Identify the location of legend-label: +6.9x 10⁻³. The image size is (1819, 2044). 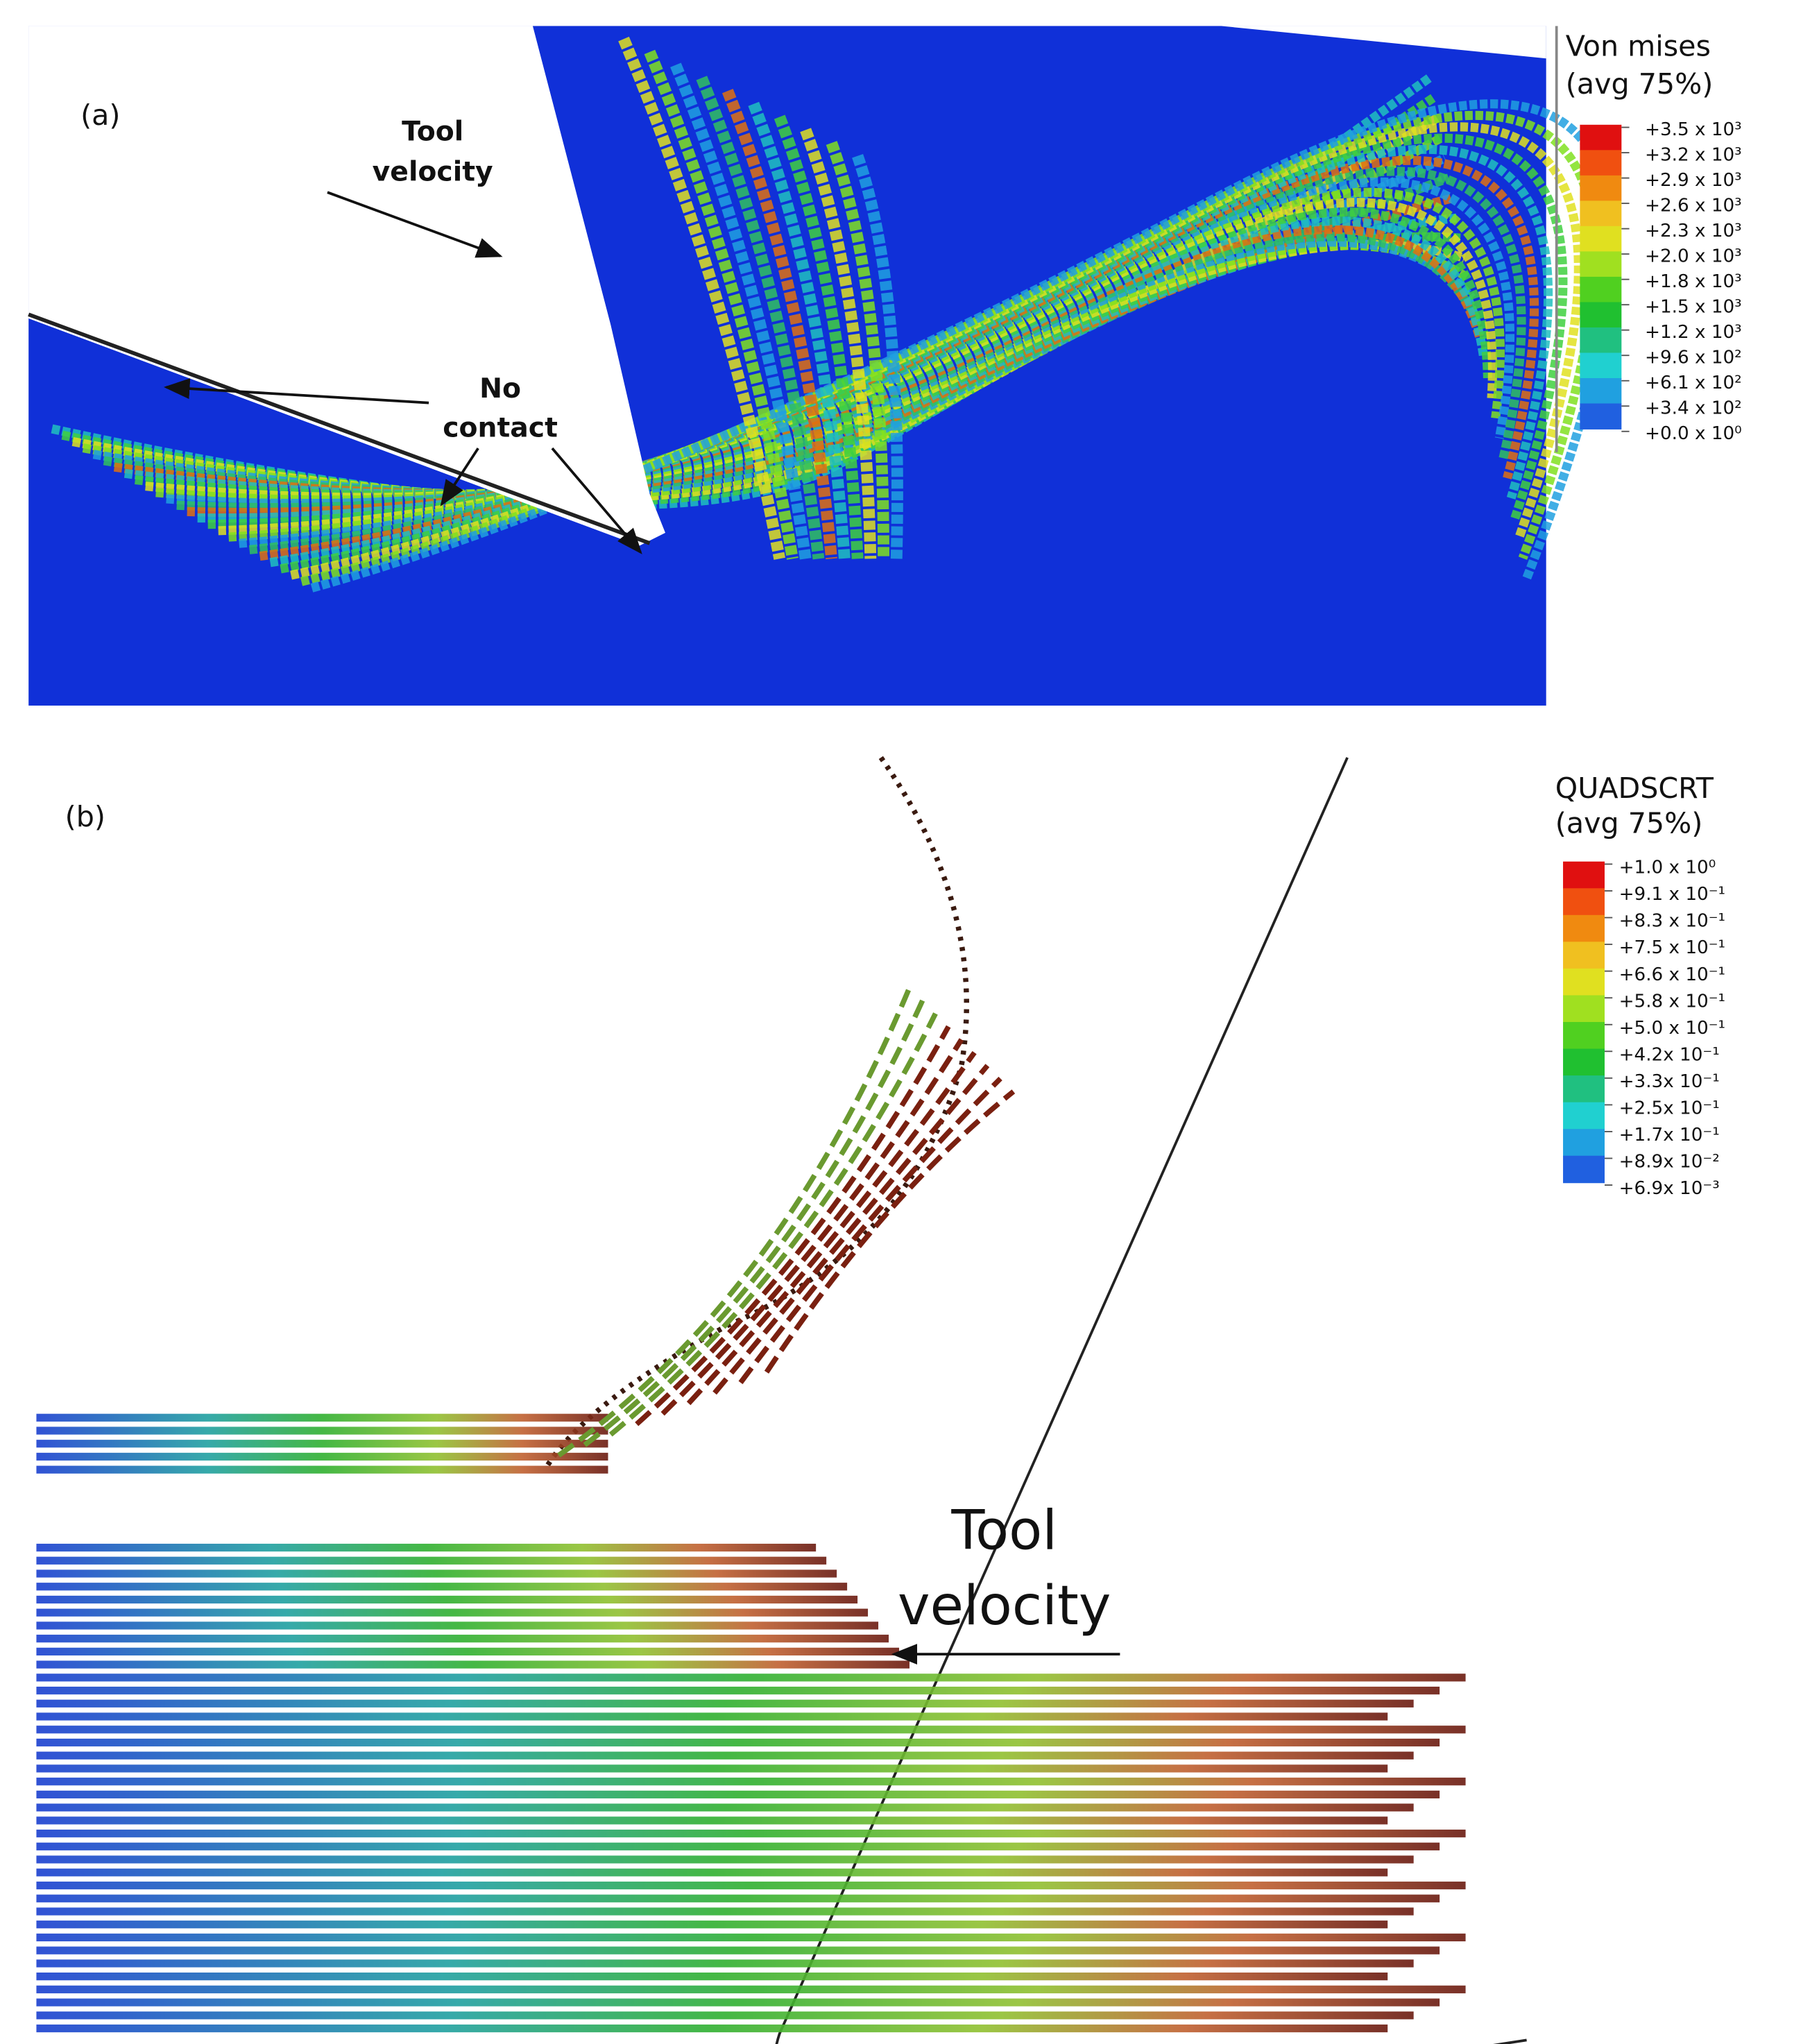
(1669, 1188).